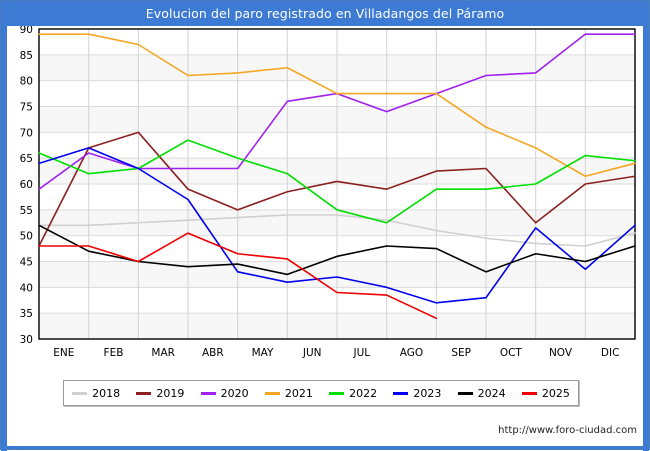  What do you see at coordinates (312, 353) in the screenshot?
I see `x-tick-label-JUN: JUN` at bounding box center [312, 353].